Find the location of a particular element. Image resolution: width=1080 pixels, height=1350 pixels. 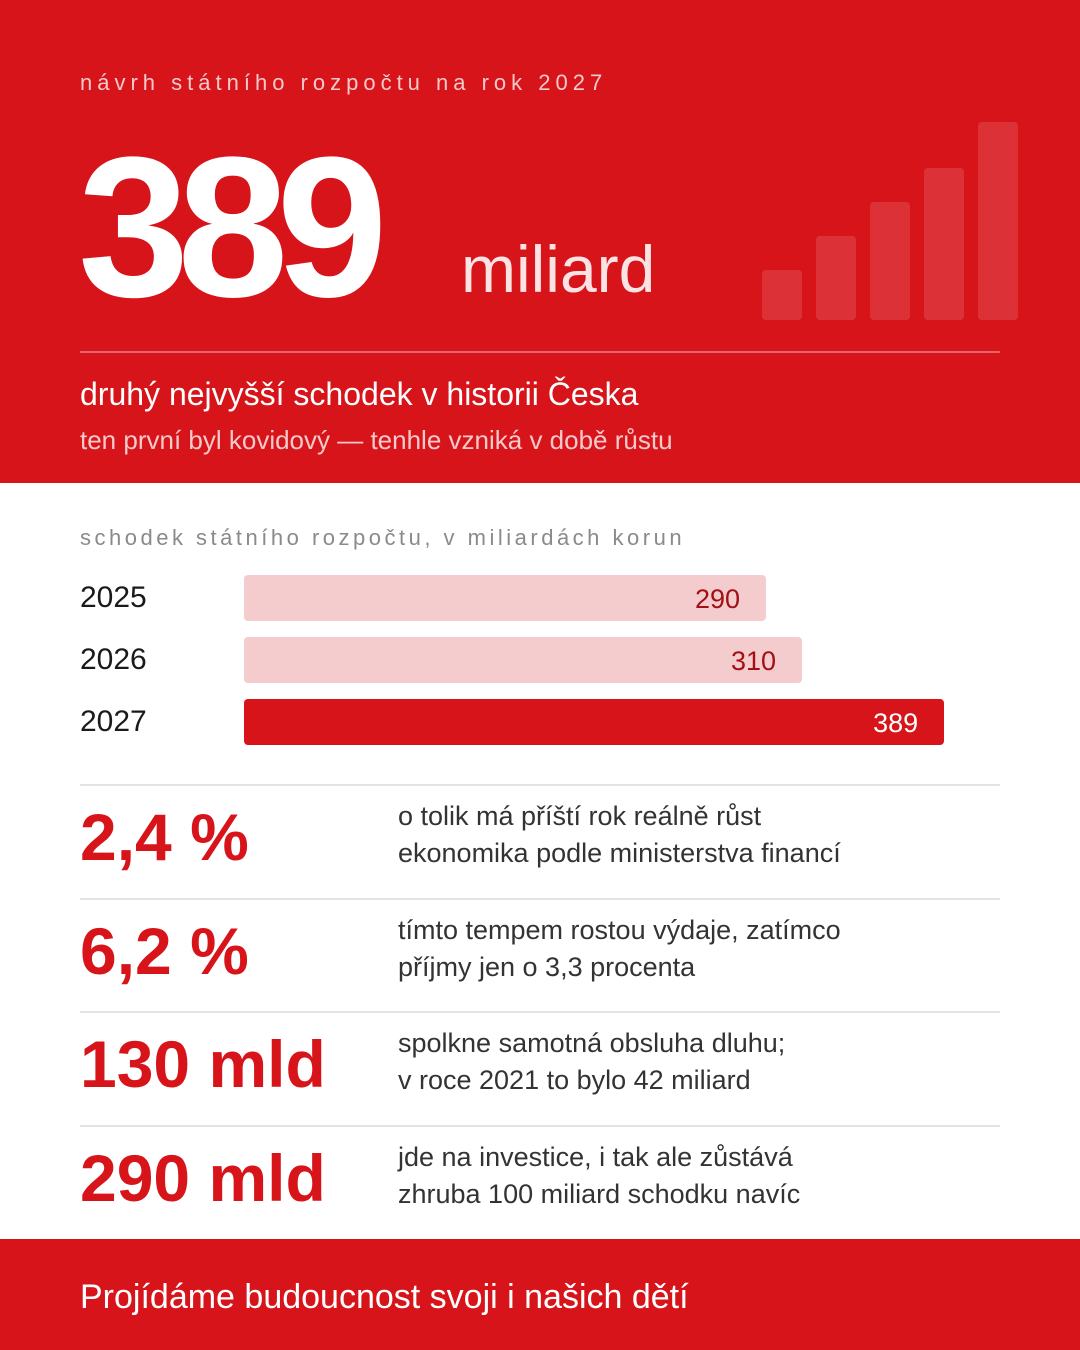

stat-value: 2,4 % is located at coordinates (164, 837).